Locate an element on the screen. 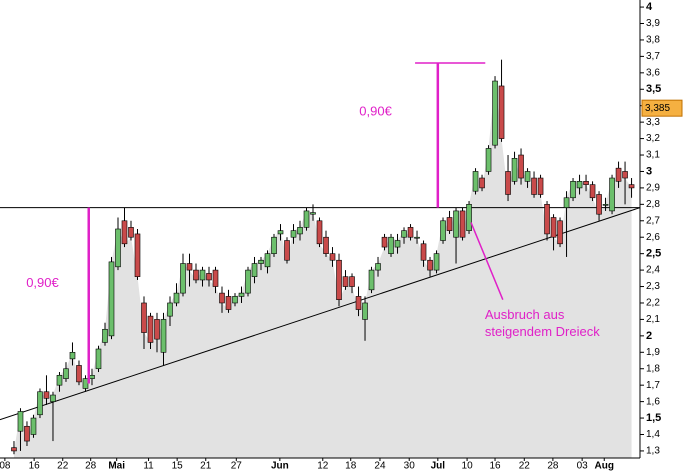  x-tick-label: 03 is located at coordinates (583, 466).